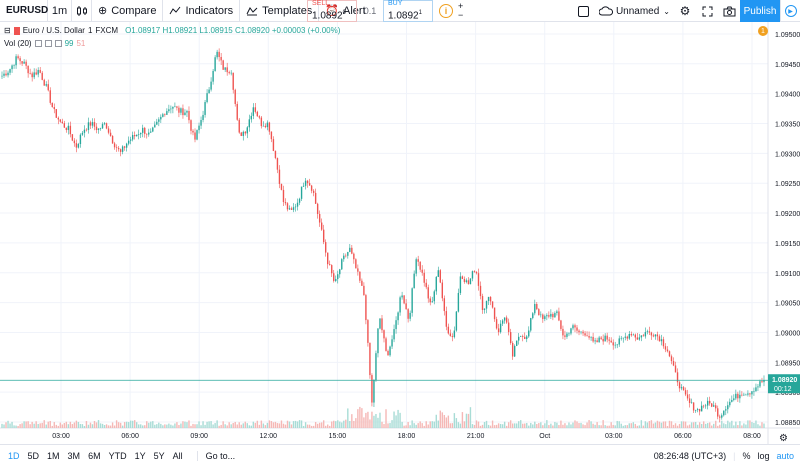 The height and width of the screenshot is (466, 800). What do you see at coordinates (461, 6) in the screenshot?
I see `plus-icon: +` at bounding box center [461, 6].